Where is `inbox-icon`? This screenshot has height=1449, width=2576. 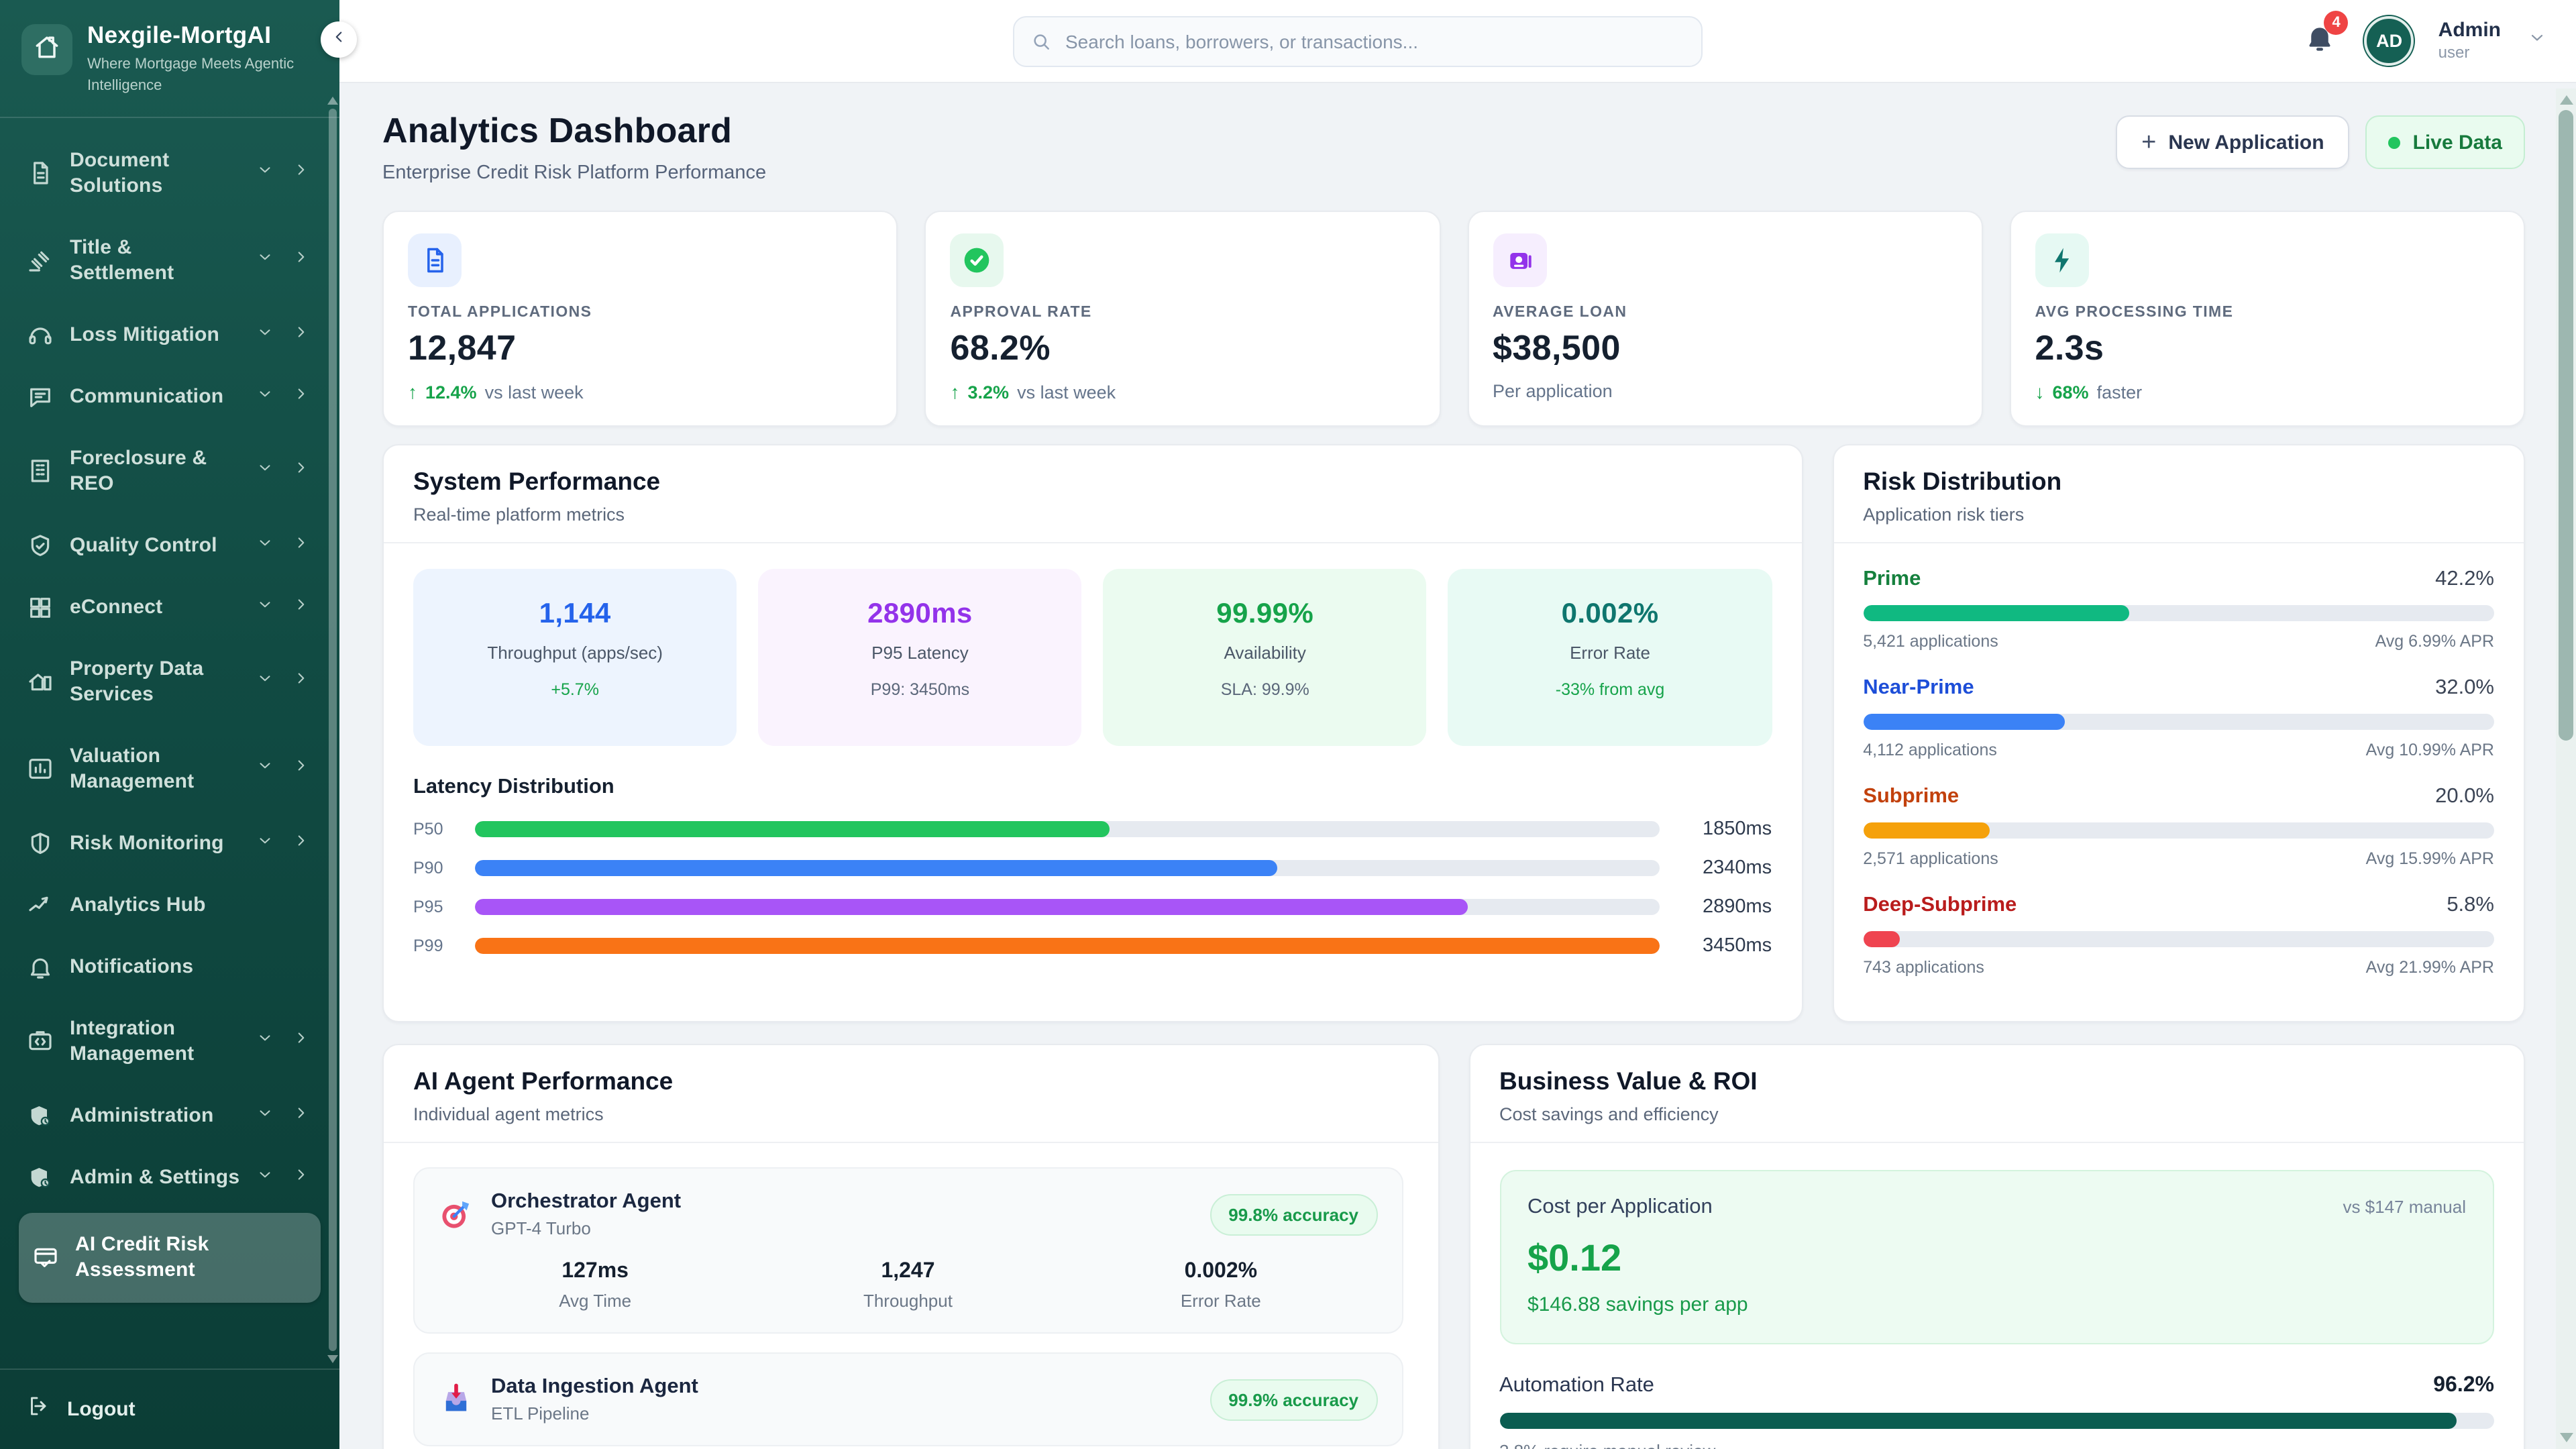 inbox-icon is located at coordinates (456, 1399).